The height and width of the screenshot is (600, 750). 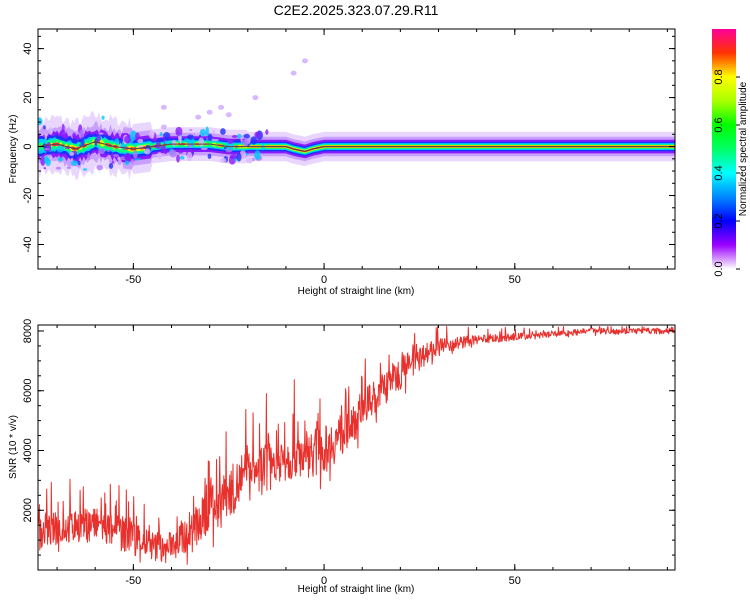 What do you see at coordinates (28, 450) in the screenshot?
I see `snr-ytick-label: 4000` at bounding box center [28, 450].